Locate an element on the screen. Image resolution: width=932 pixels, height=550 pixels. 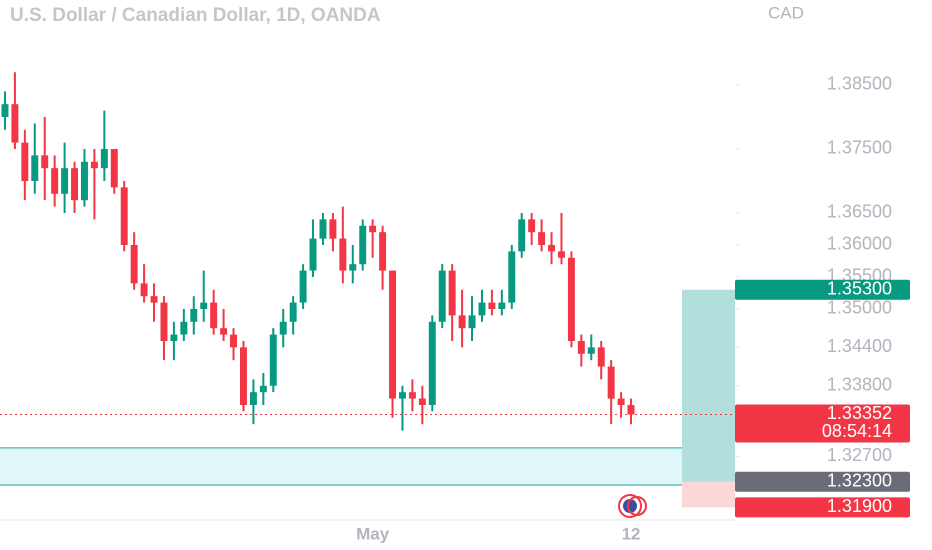
countdown: 08:54:14 is located at coordinates (857, 431).